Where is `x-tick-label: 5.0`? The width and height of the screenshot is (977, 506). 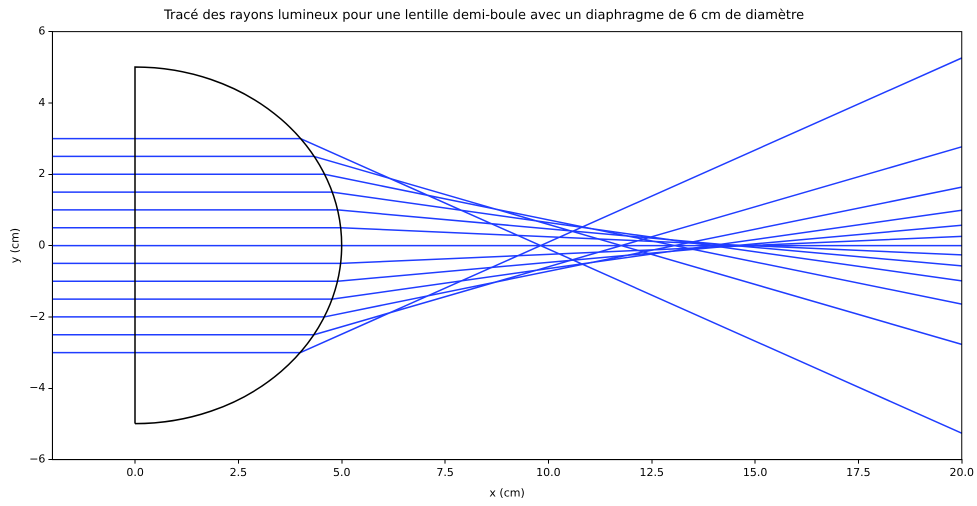
x-tick-label: 5.0 is located at coordinates (341, 473).